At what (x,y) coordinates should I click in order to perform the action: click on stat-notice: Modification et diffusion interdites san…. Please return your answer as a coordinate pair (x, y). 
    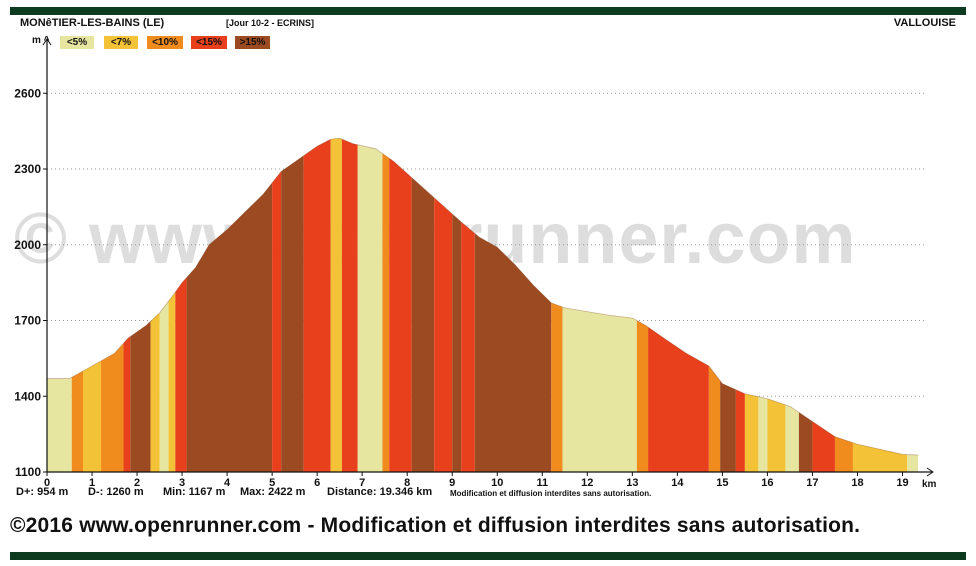
    Looking at the image, I should click on (551, 493).